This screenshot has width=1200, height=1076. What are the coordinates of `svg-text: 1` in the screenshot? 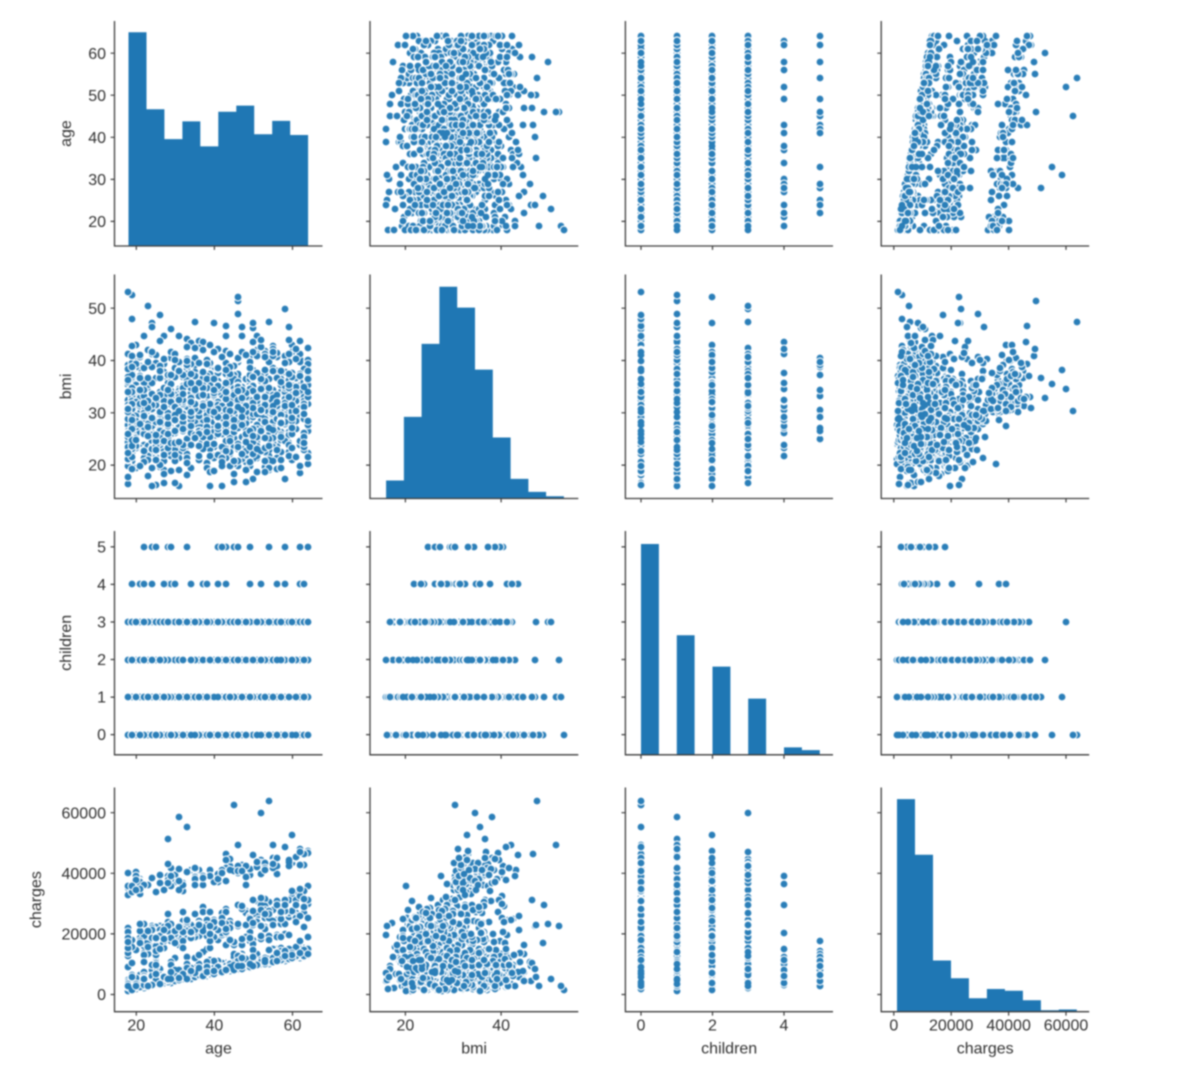 It's located at (101, 698).